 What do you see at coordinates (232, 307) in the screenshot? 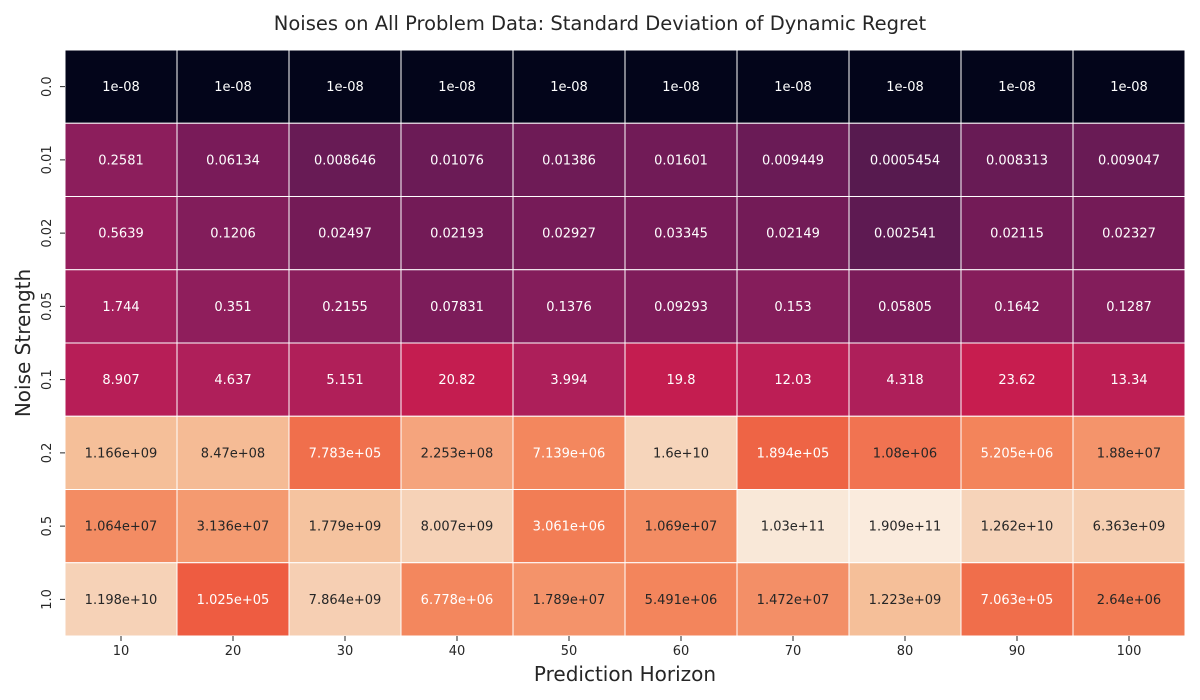
I see `cell-value-label: 0.351` at bounding box center [232, 307].